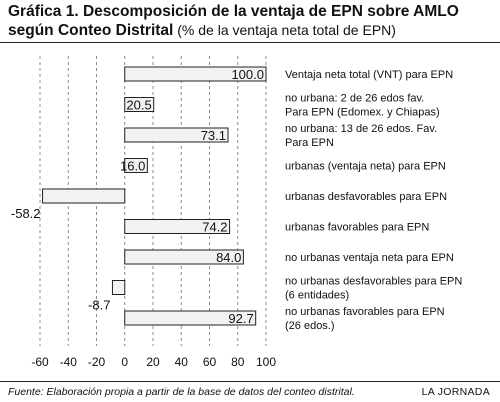 This screenshot has height=402, width=500. I want to click on category-label-2-0: no urbana: 13 de 26 edos. Fav., so click(361, 129).